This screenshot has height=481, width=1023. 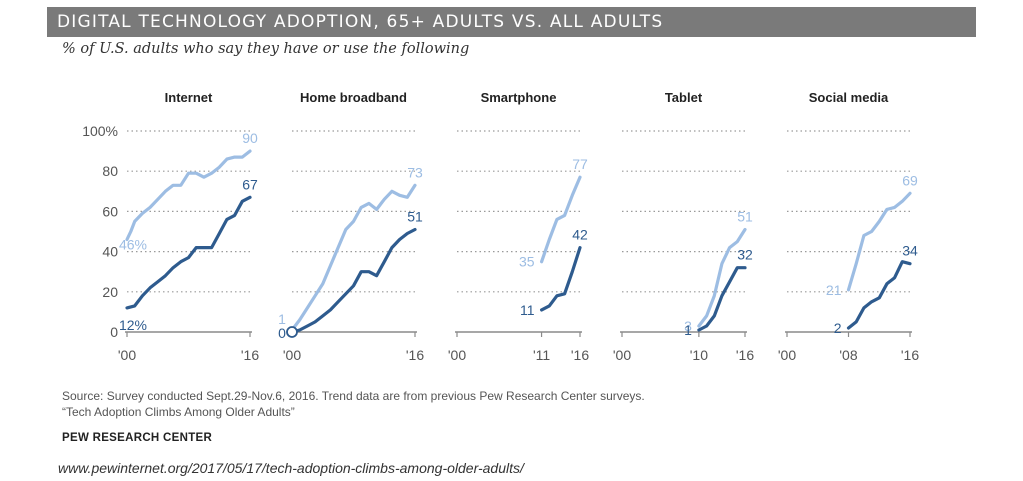 What do you see at coordinates (353, 97) in the screenshot?
I see `panel-title: Home broadband` at bounding box center [353, 97].